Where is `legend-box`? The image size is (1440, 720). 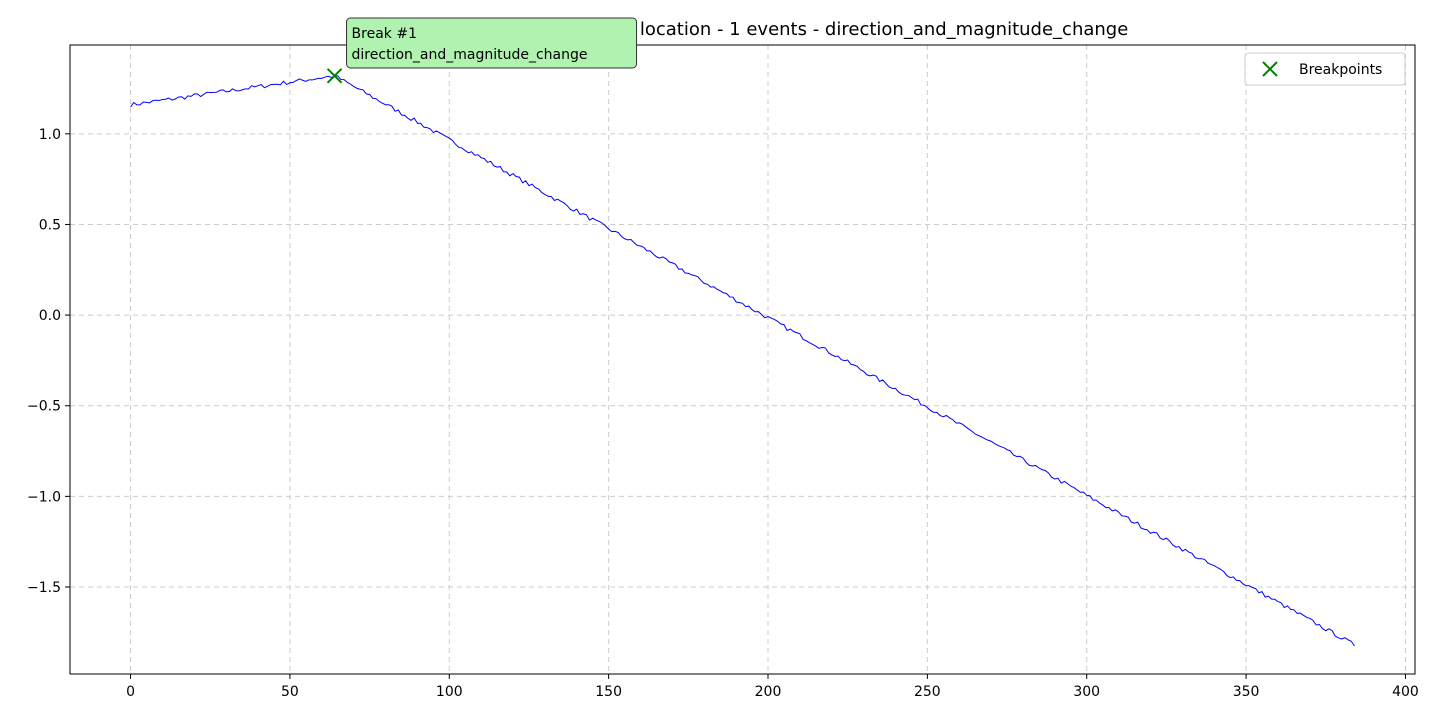
legend-box is located at coordinates (1325, 69).